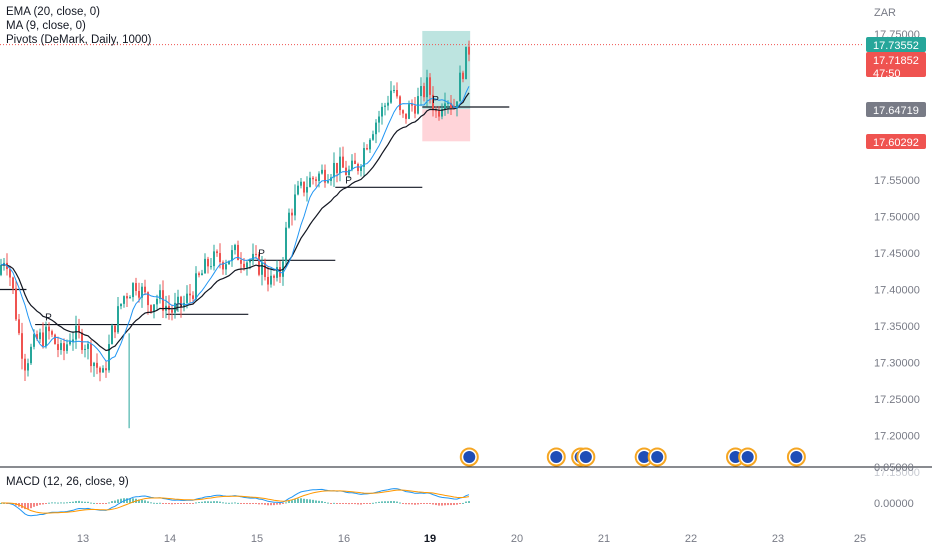 Image resolution: width=932 pixels, height=550 pixels. I want to click on legend-pivots: Pivots (DeMark, Daily, 1000), so click(79, 40).